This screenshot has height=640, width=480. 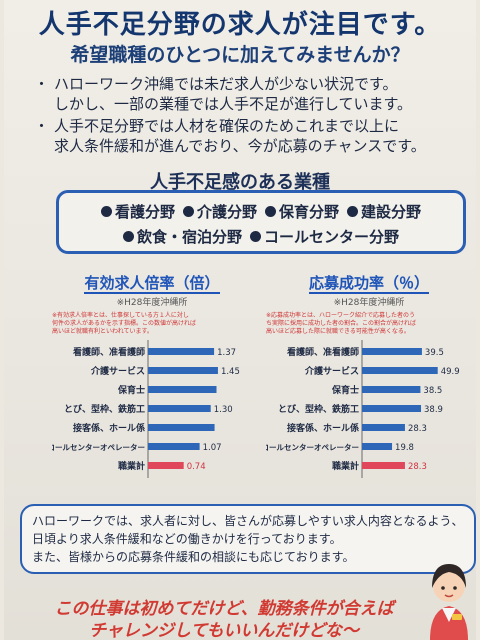 What do you see at coordinates (212, 448) in the screenshot?
I see `data-label: 1.07` at bounding box center [212, 448].